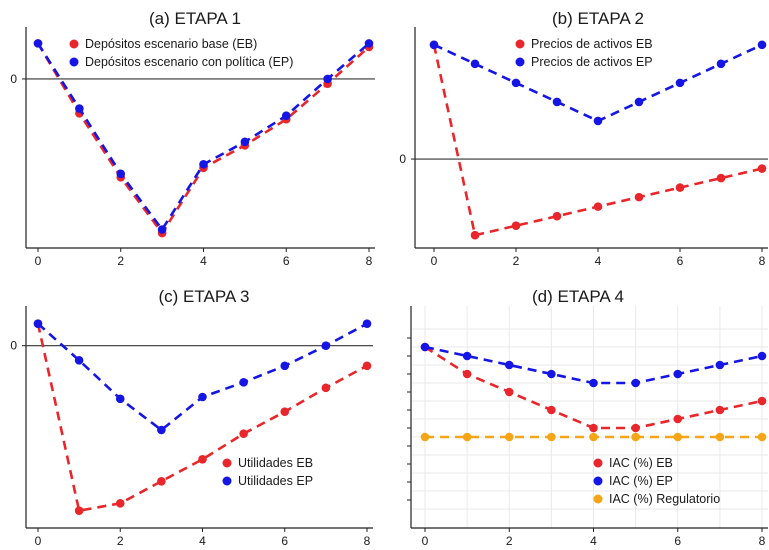  Describe the element at coordinates (664, 499) in the screenshot. I see `legend-label: IAC (%) Regulatorio` at that location.